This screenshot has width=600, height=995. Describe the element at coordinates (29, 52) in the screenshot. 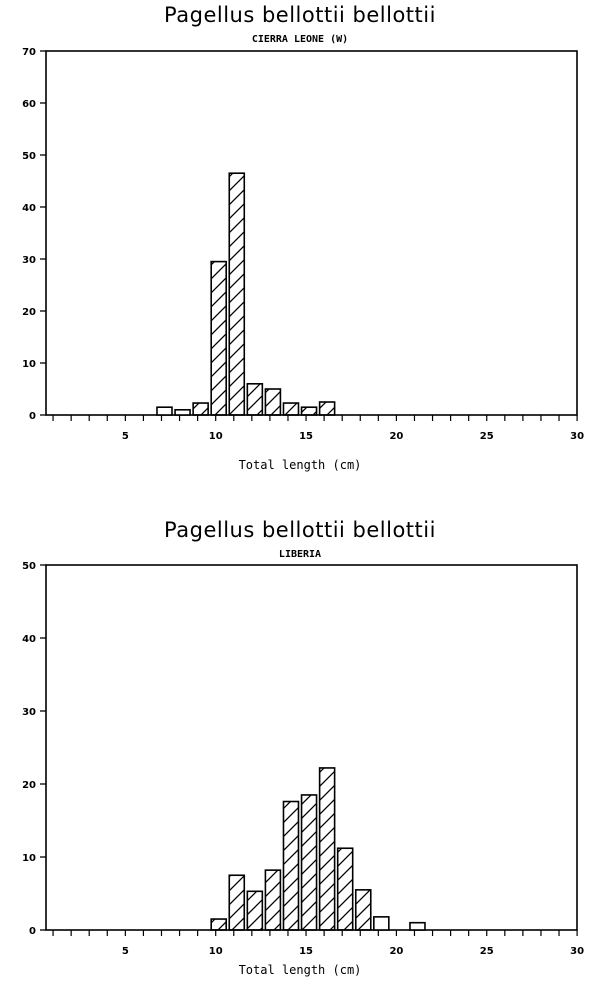

I see `y-tick-label: 70` at that location.